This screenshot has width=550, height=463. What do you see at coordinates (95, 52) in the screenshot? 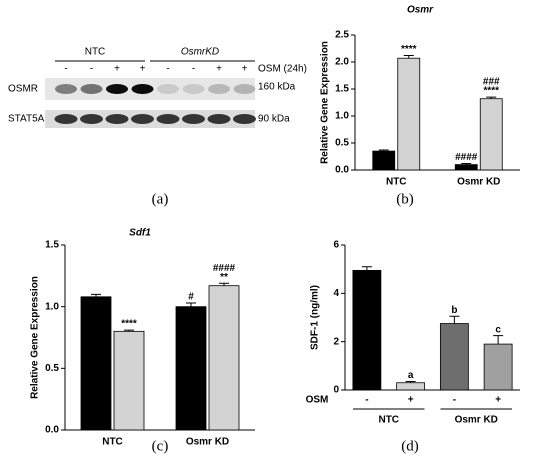
I see `blot-group: NTC` at bounding box center [95, 52].